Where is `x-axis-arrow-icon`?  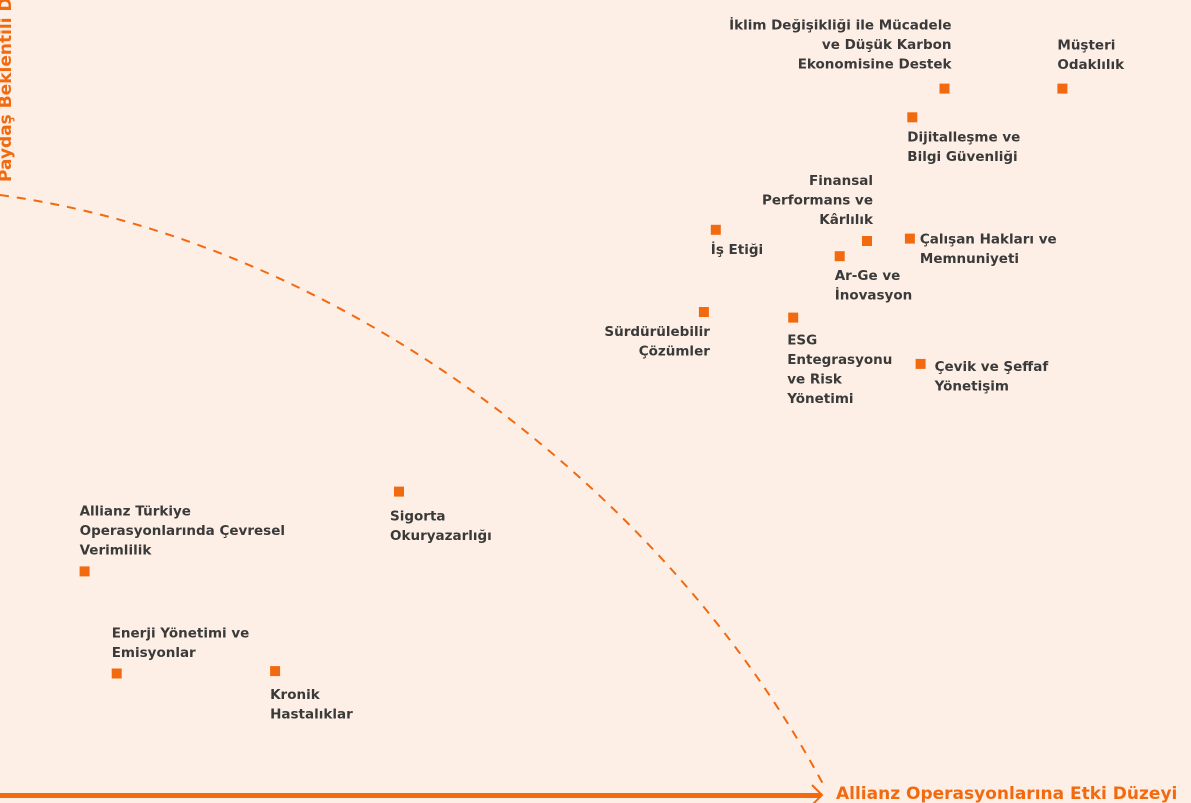 x-axis-arrow-icon is located at coordinates (817, 793).